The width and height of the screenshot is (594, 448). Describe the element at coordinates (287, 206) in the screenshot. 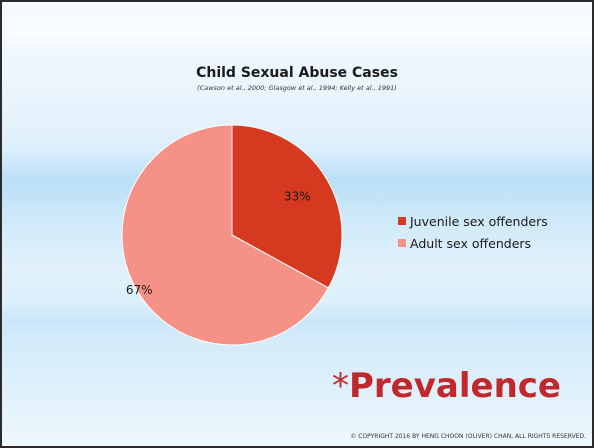

I see `pie-slice-juvenile` at that location.